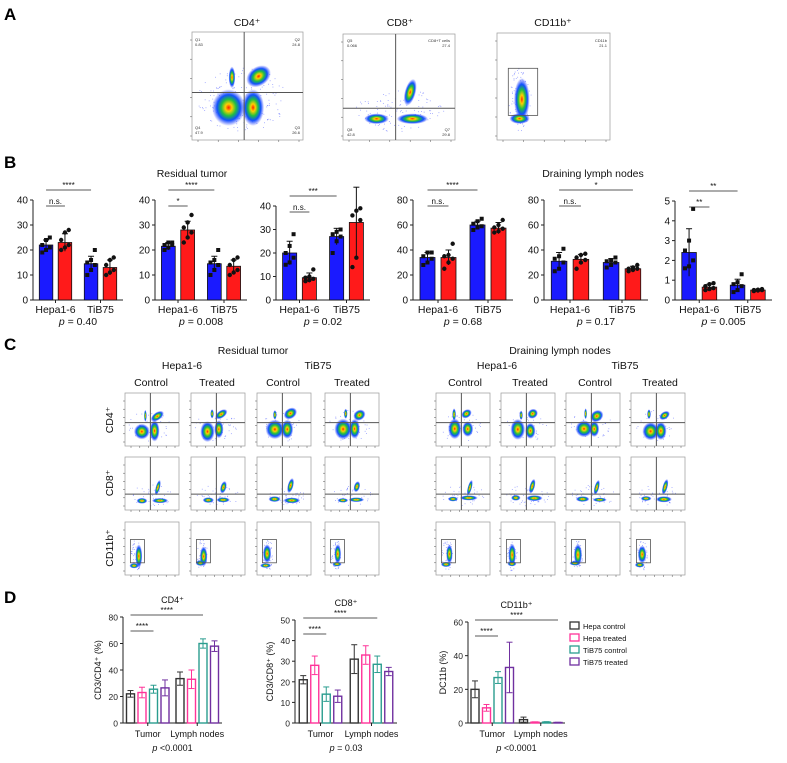  I want to click on bar-hepa-control, so click(523, 720).